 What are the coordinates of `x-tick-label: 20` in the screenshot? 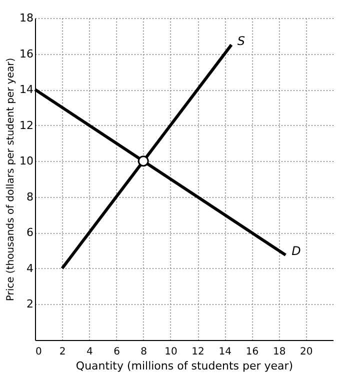 It's located at (306, 352).